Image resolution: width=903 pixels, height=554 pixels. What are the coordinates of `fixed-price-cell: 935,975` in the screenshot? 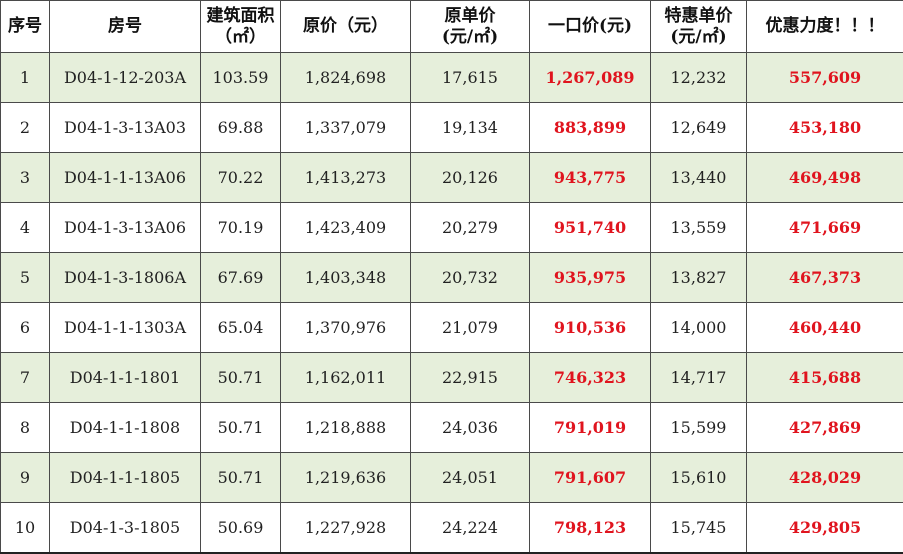 It's located at (590, 278).